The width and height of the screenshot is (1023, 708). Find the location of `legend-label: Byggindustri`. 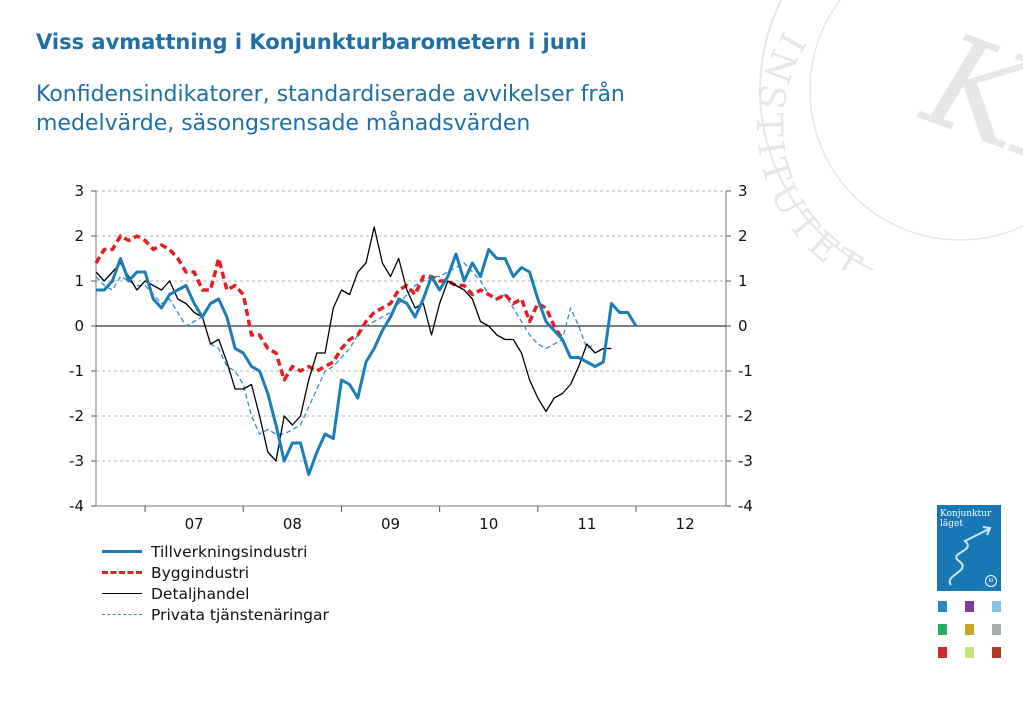

legend-label: Byggindustri is located at coordinates (200, 572).